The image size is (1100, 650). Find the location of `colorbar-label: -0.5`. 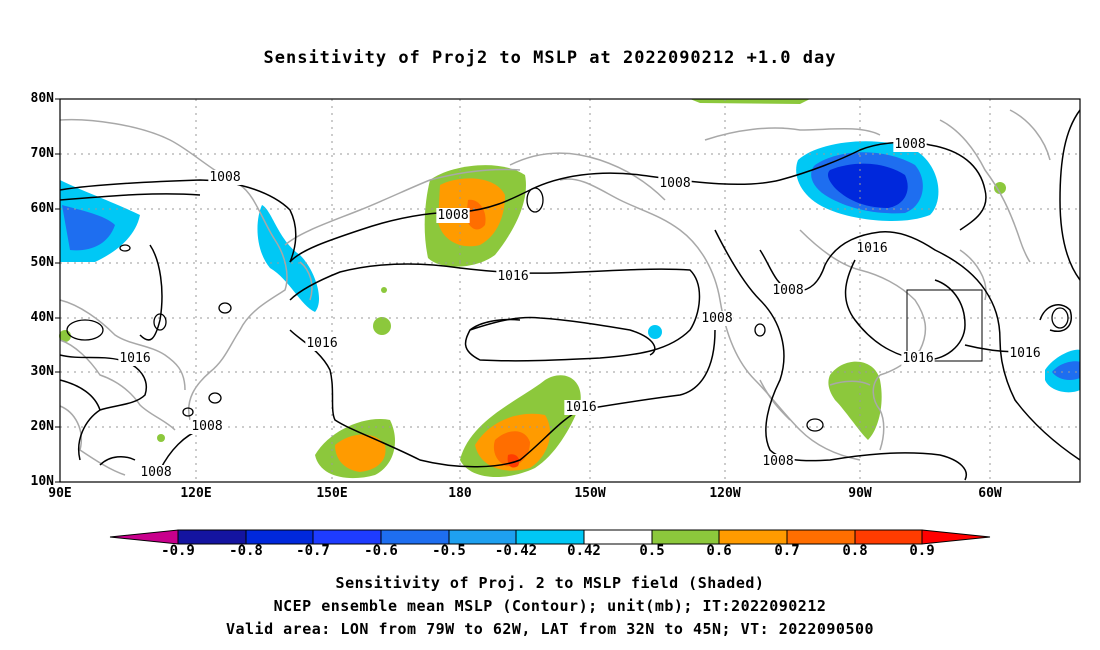

colorbar-label: -0.5 is located at coordinates (449, 551).